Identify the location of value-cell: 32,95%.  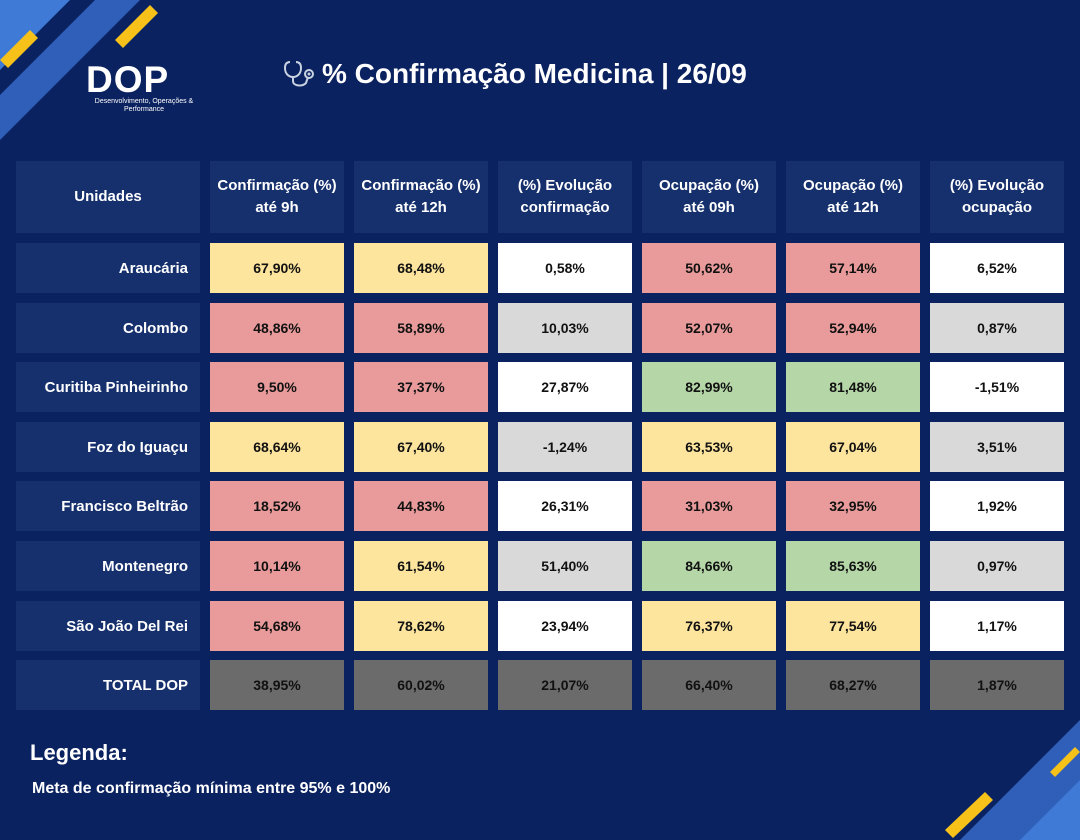
(853, 506).